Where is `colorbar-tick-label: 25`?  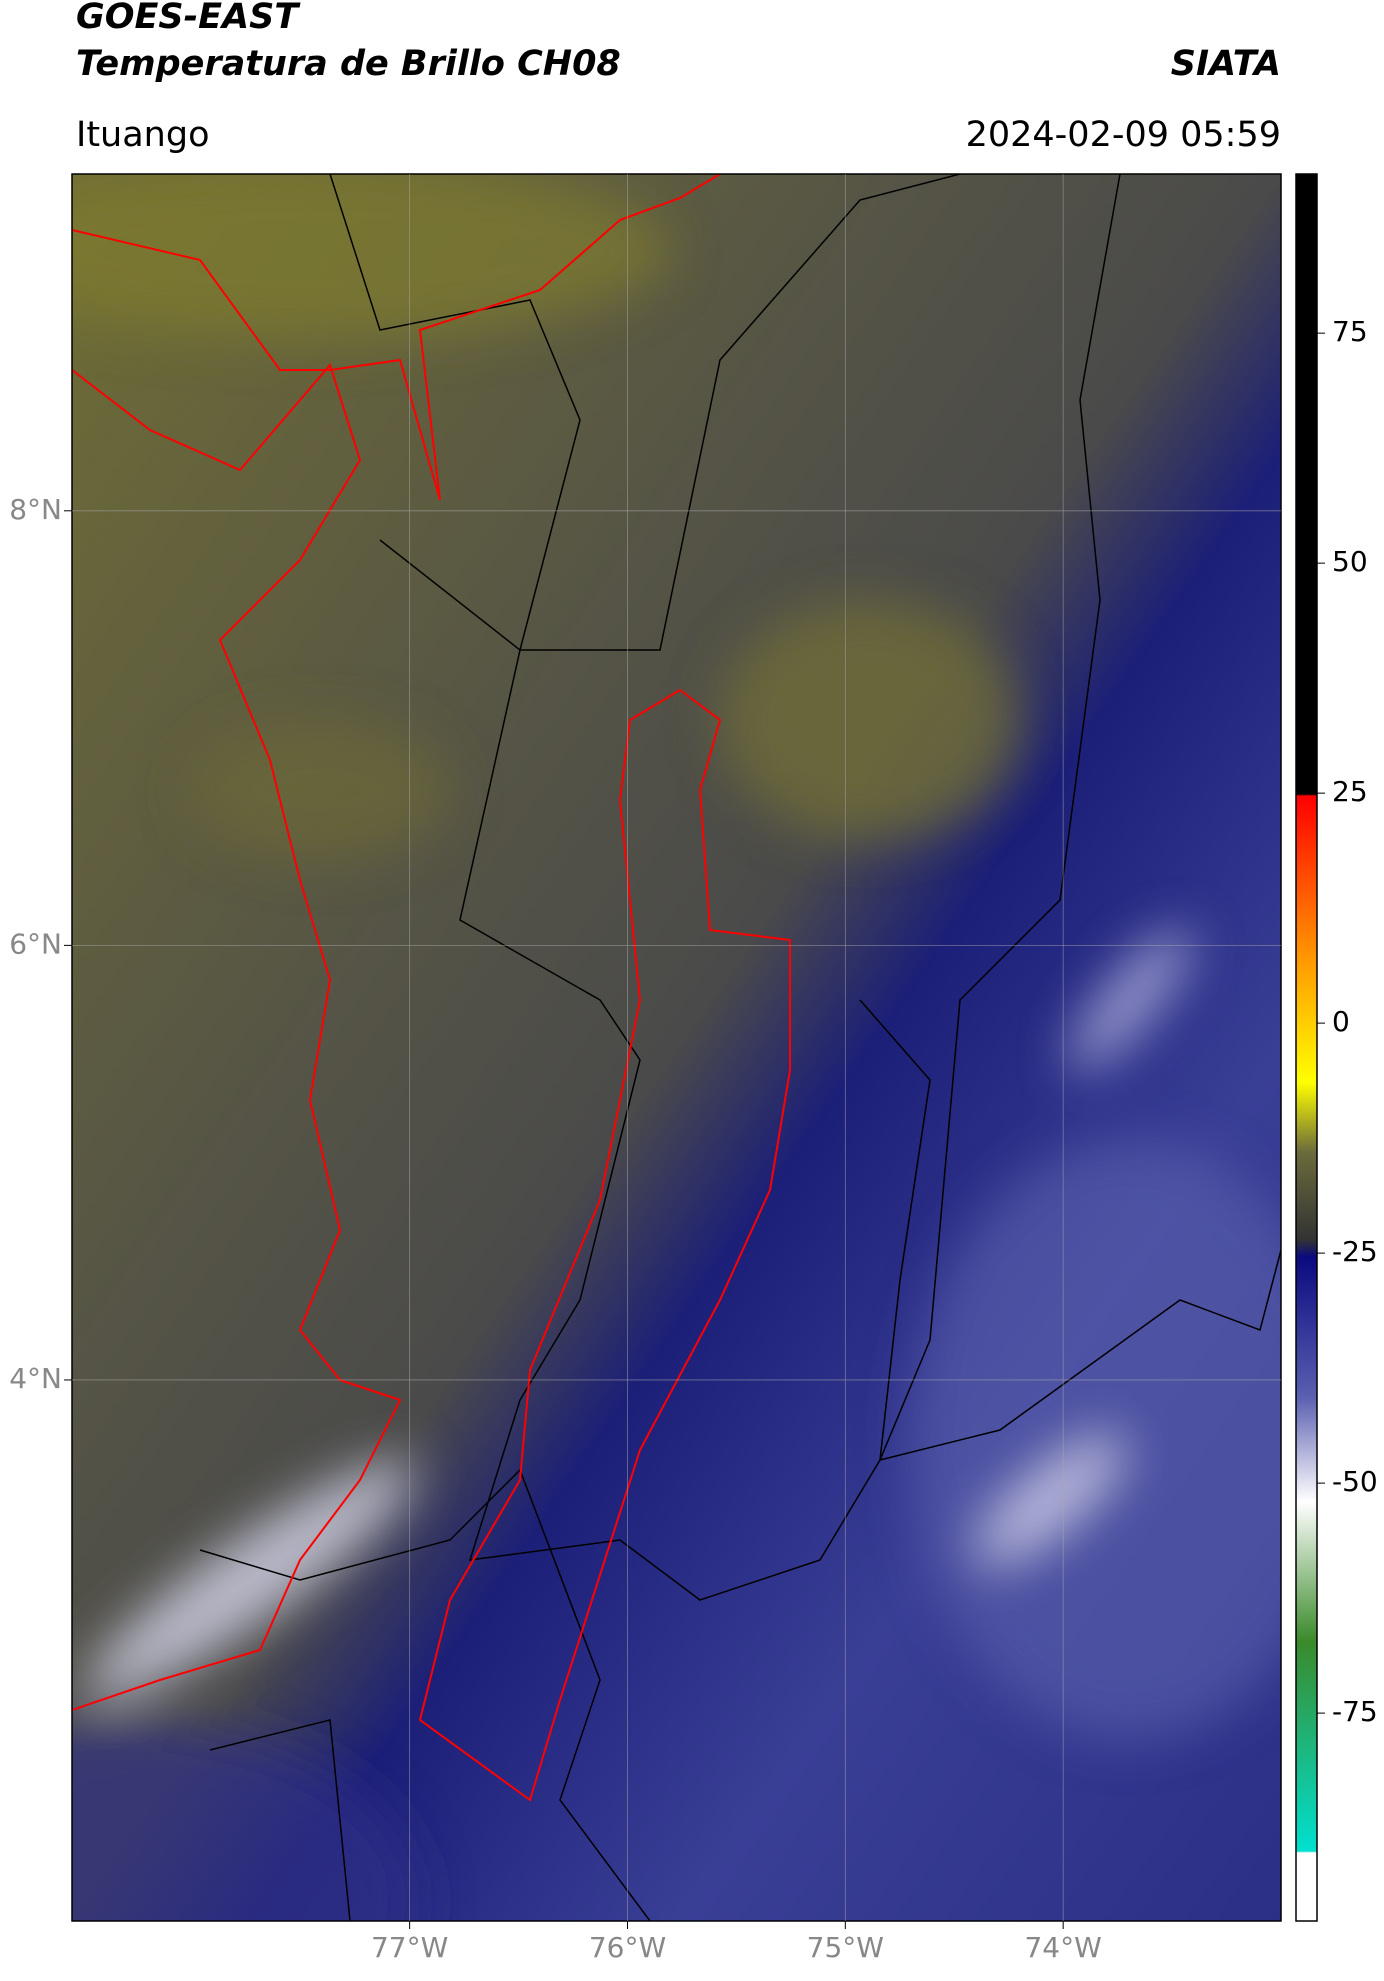
colorbar-tick-label: 25 is located at coordinates (1350, 791).